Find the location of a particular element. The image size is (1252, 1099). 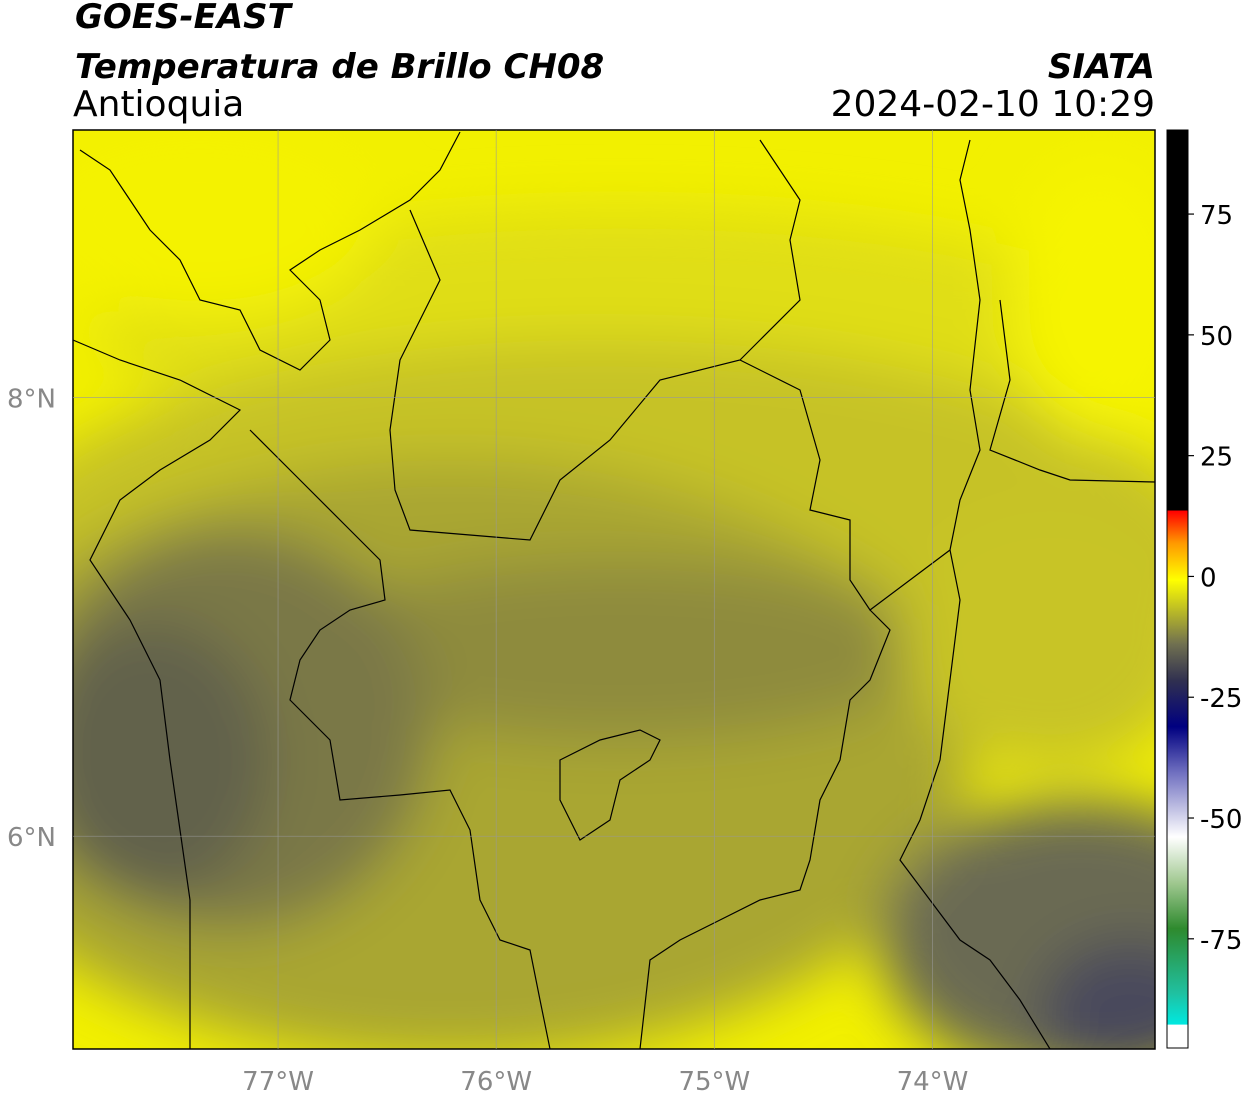

colorbar-tick-label: 25 is located at coordinates (1216, 458).